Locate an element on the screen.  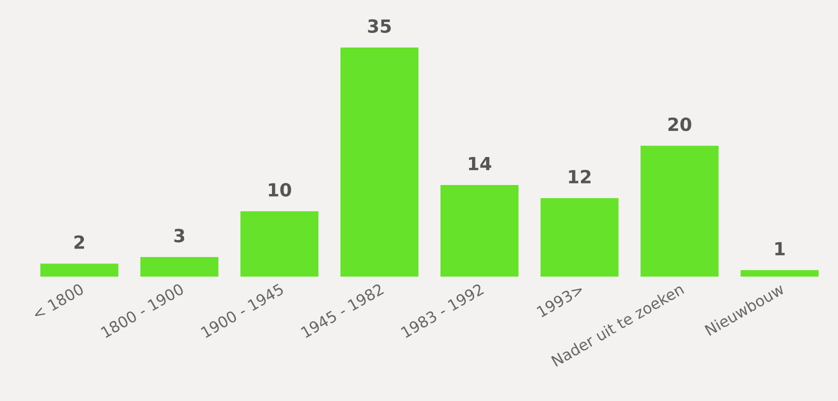
data-label: 20 is located at coordinates (680, 124).